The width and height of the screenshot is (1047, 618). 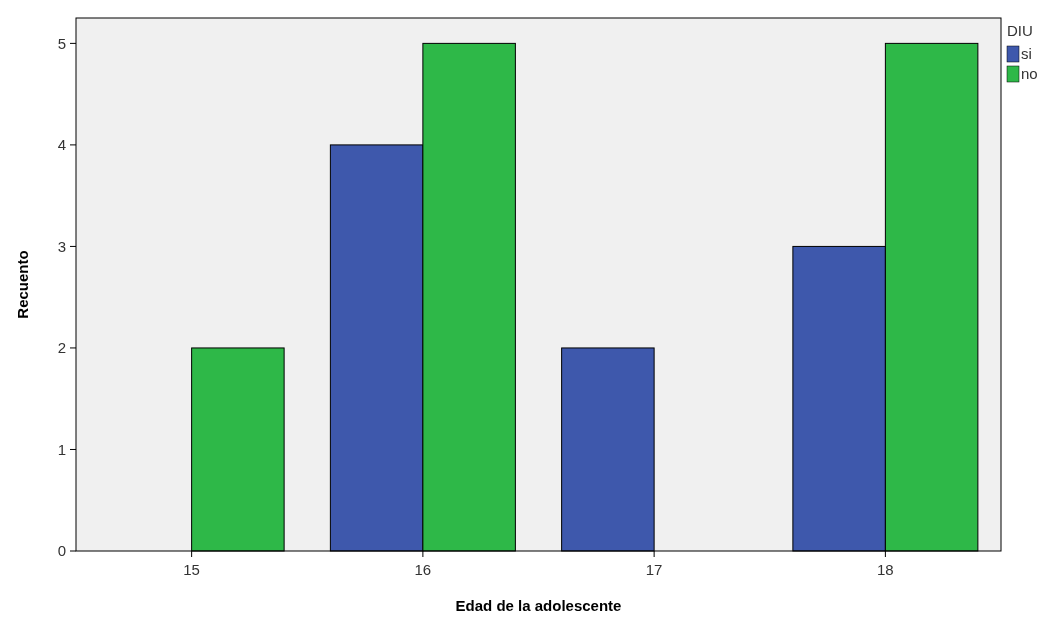 What do you see at coordinates (61, 551) in the screenshot?
I see `y-tick-label: 0` at bounding box center [61, 551].